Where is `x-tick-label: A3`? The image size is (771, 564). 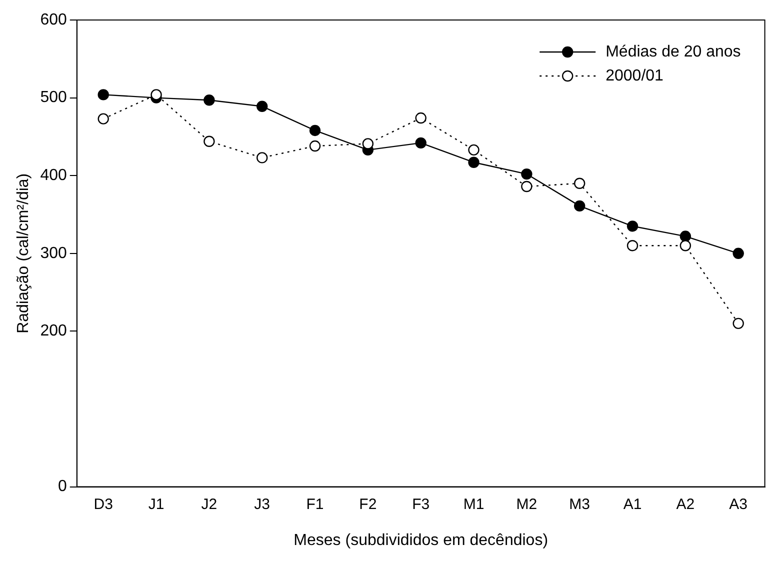 x-tick-label: A3 is located at coordinates (738, 504).